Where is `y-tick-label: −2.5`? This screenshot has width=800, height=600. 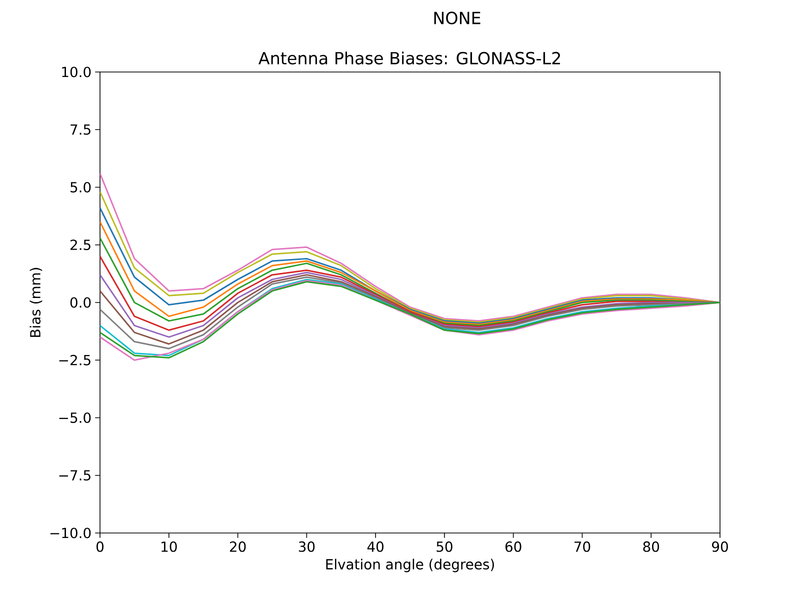 y-tick-label: −2.5 is located at coordinates (74, 360).